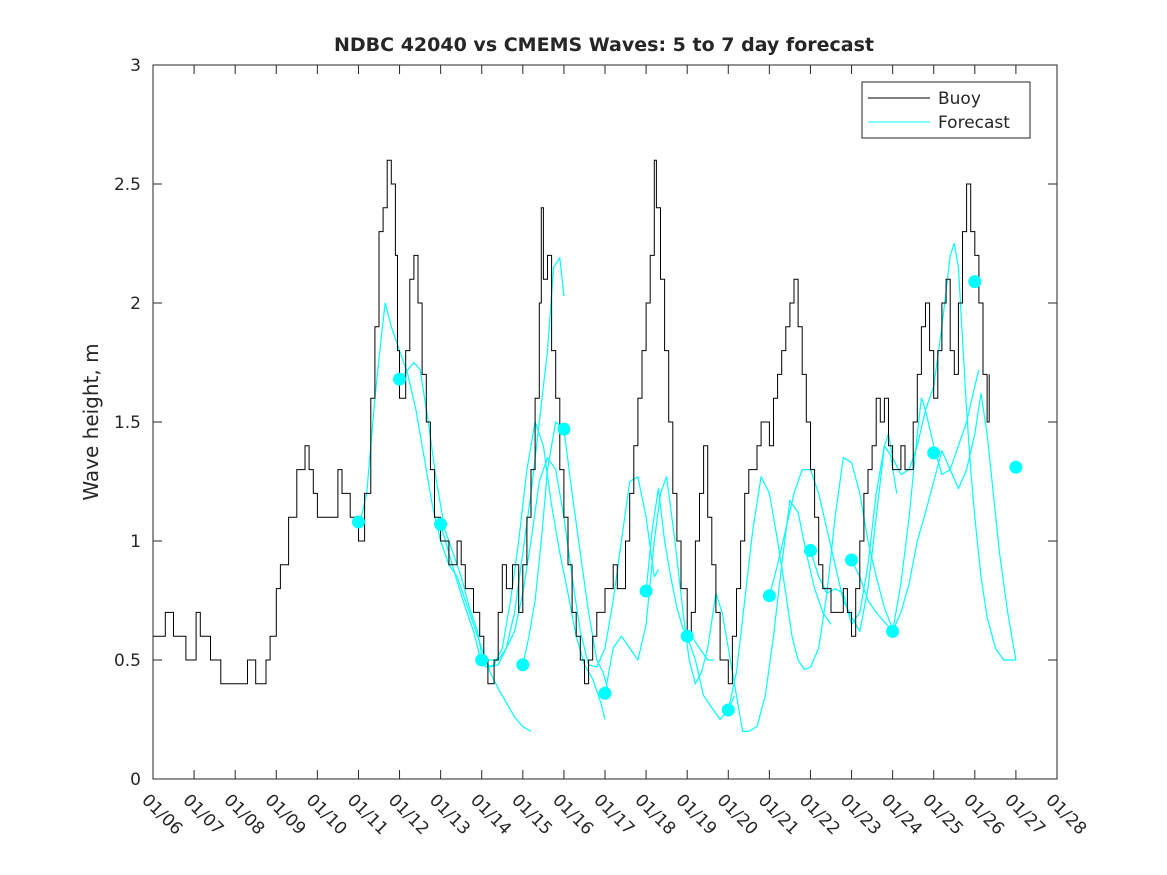 The image size is (1167, 875). What do you see at coordinates (135, 542) in the screenshot?
I see `y-tick-label-3: 1` at bounding box center [135, 542].